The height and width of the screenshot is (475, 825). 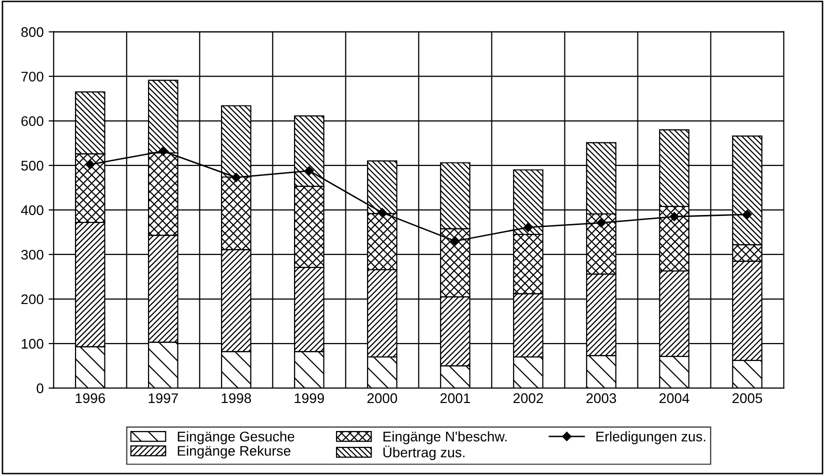 I want to click on x-tick-label: 1997, so click(x=163, y=398).